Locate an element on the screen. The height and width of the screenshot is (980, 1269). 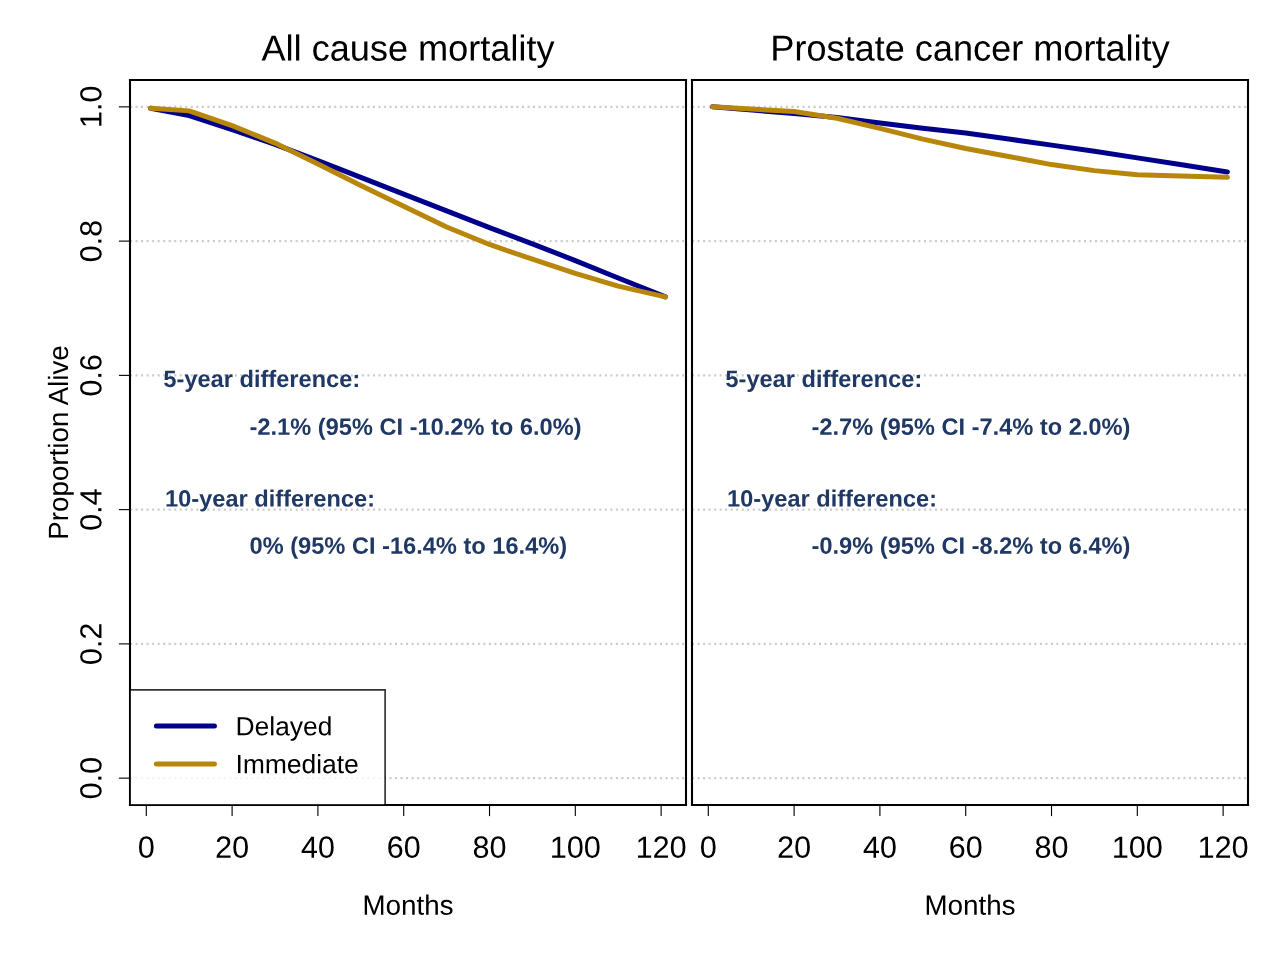
annotation: -2.7% (95% CI -7.4% to 2.0%) is located at coordinates (971, 428).